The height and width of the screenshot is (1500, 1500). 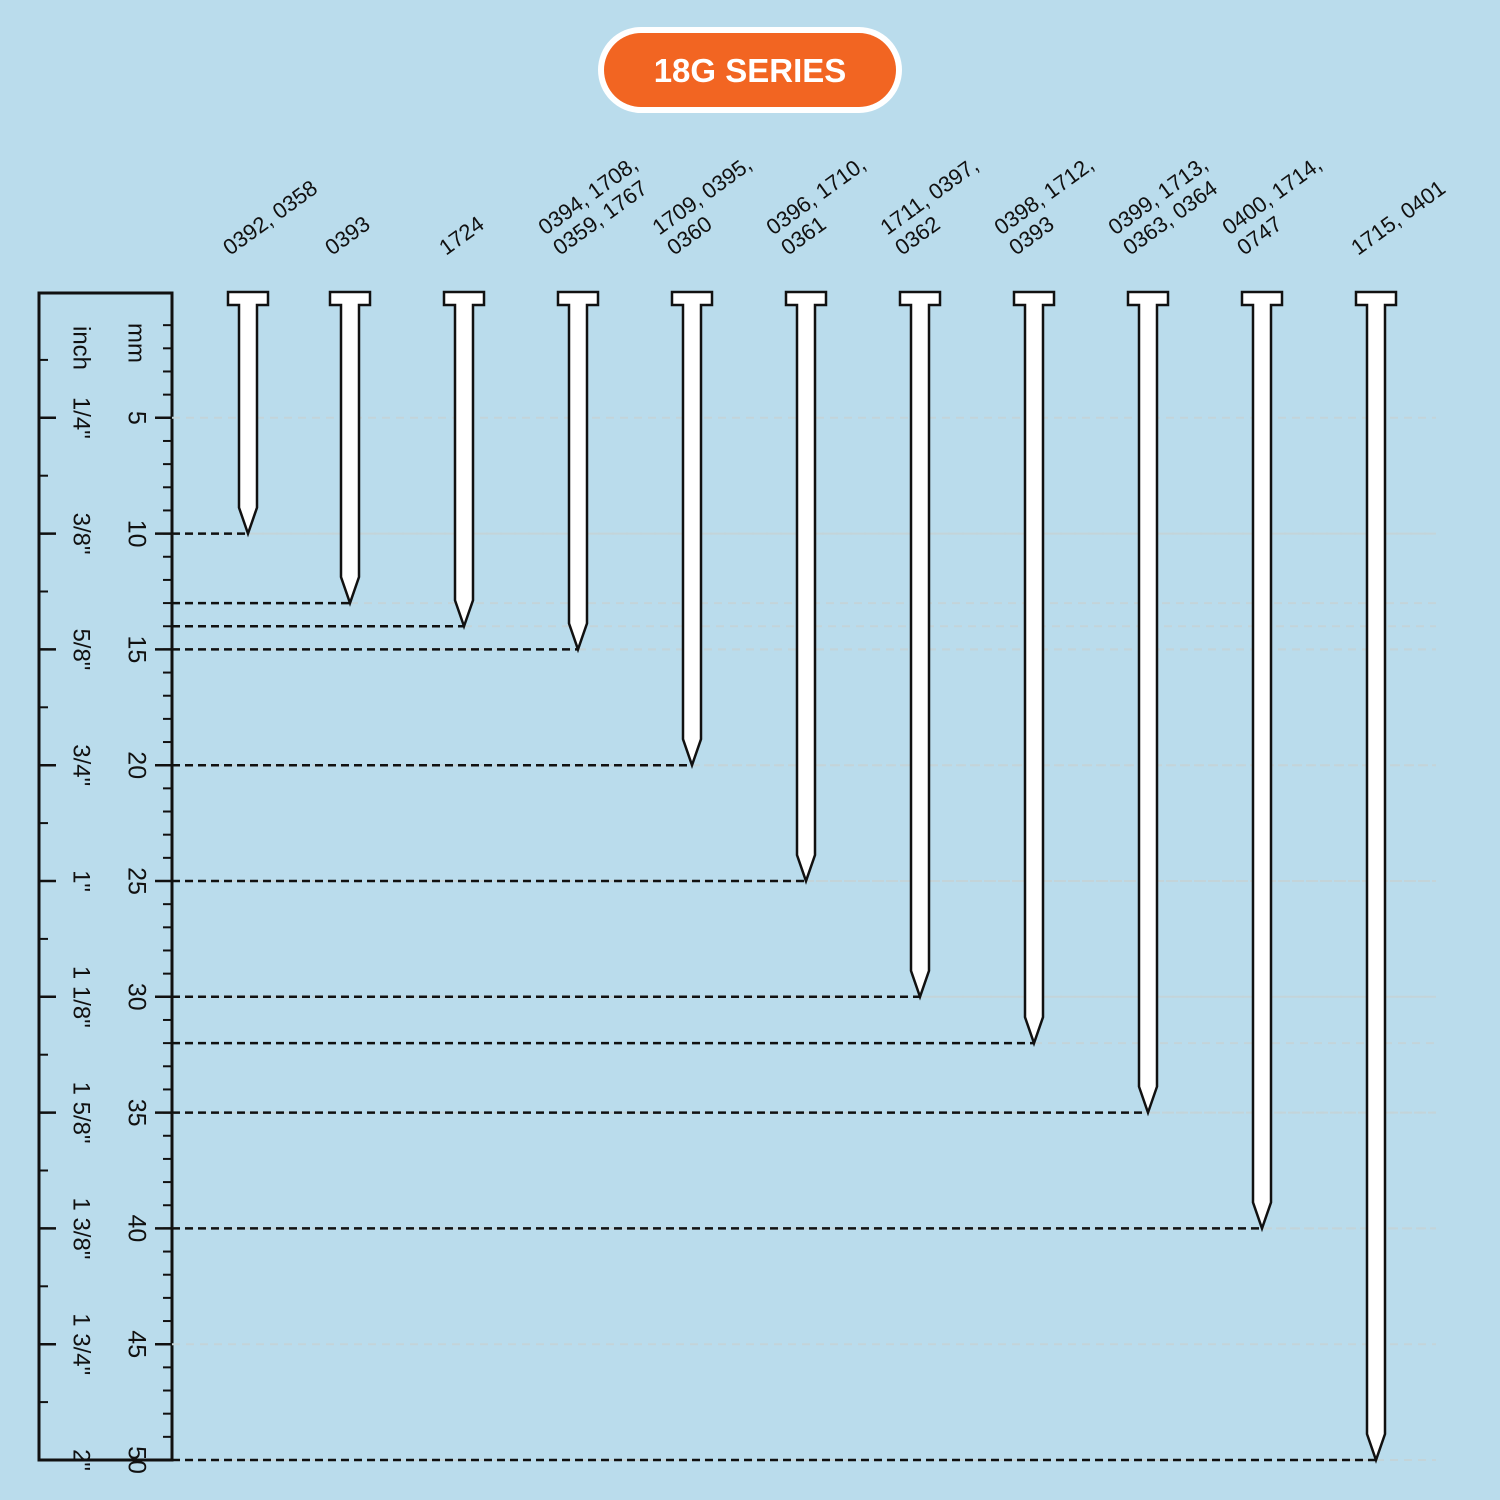 I want to click on y-tick-label: 30, so click(x=136, y=997).